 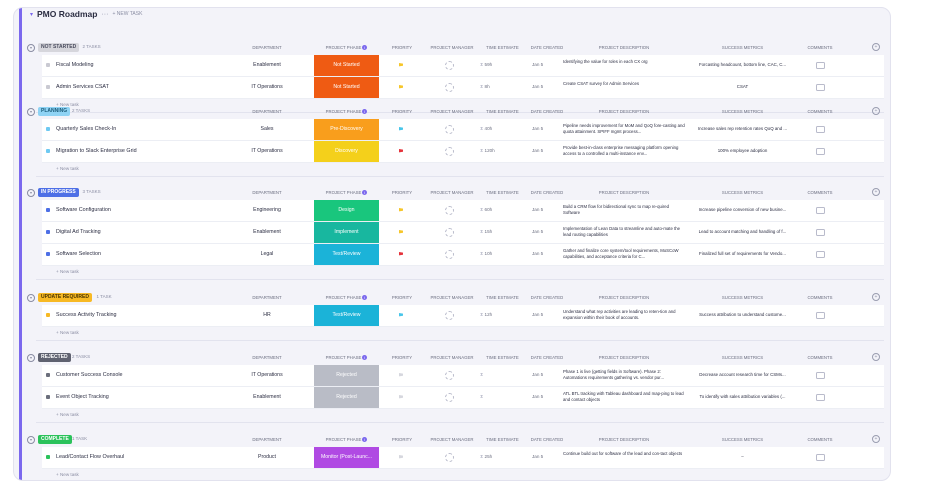 I want to click on project-phase-cell: Design, so click(x=346, y=210).